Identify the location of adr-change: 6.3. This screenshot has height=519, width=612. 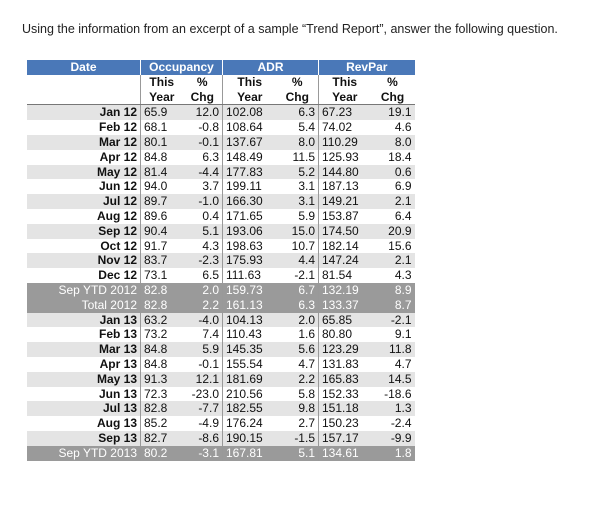
(297, 305).